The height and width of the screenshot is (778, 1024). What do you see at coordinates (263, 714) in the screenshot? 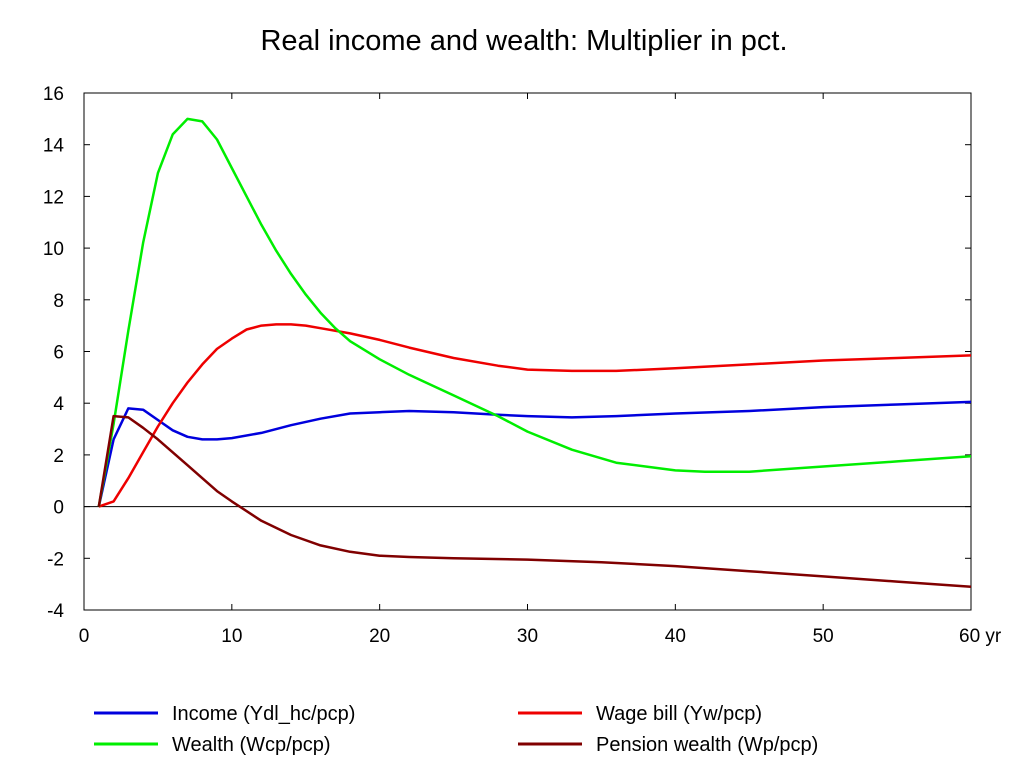
I see `legend-label-0: Income (Ydl_hc/pcp)` at bounding box center [263, 714].